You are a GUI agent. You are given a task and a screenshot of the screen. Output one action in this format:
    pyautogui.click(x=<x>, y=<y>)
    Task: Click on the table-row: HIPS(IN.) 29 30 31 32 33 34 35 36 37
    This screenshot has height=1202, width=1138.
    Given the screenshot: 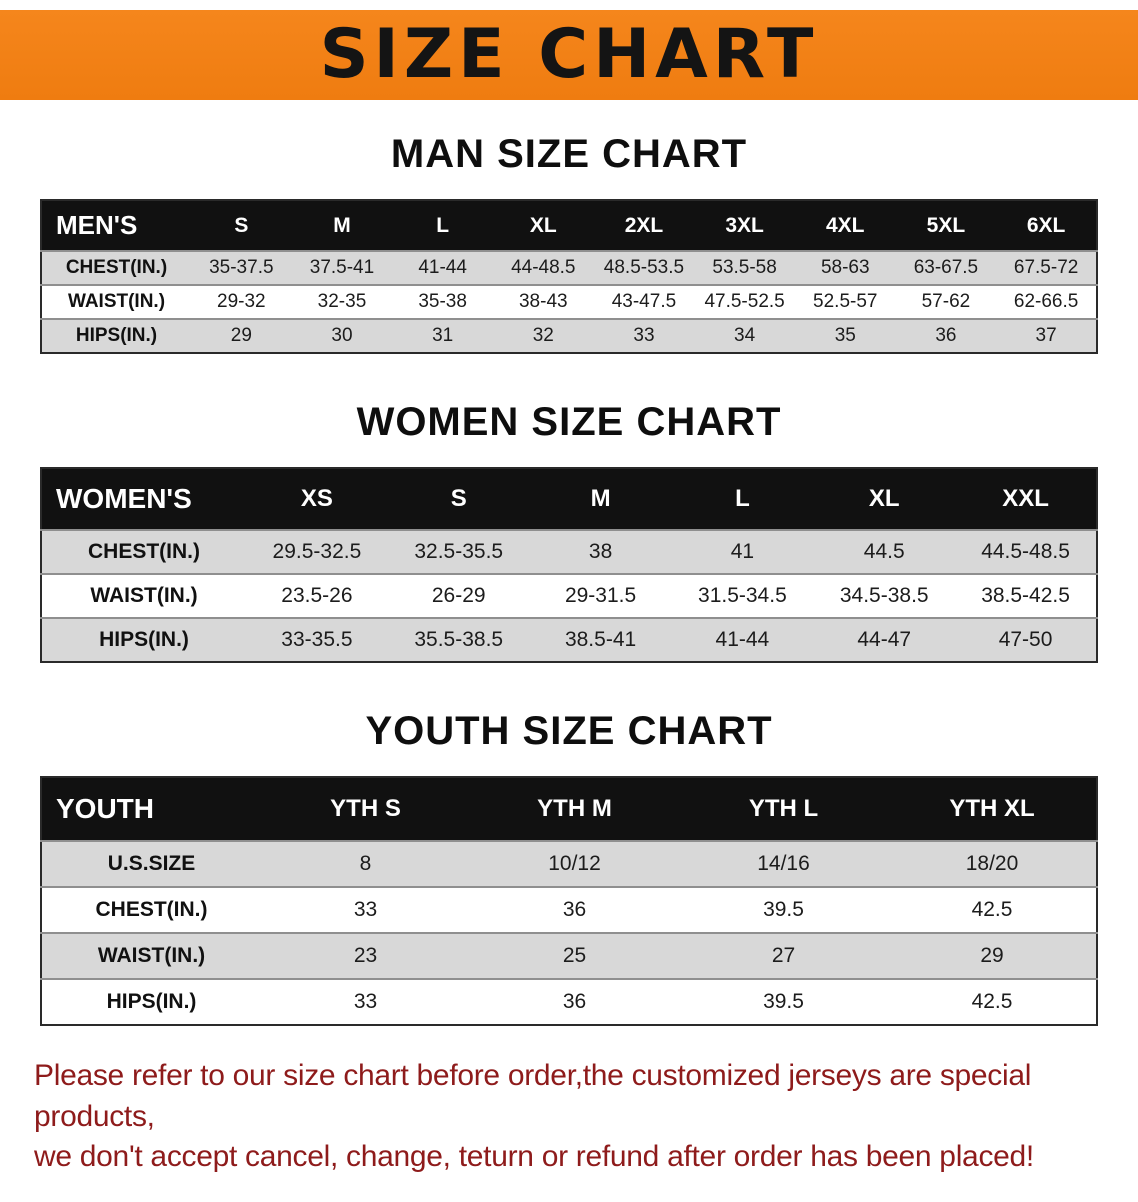 What is the action you would take?
    pyautogui.click(x=569, y=336)
    